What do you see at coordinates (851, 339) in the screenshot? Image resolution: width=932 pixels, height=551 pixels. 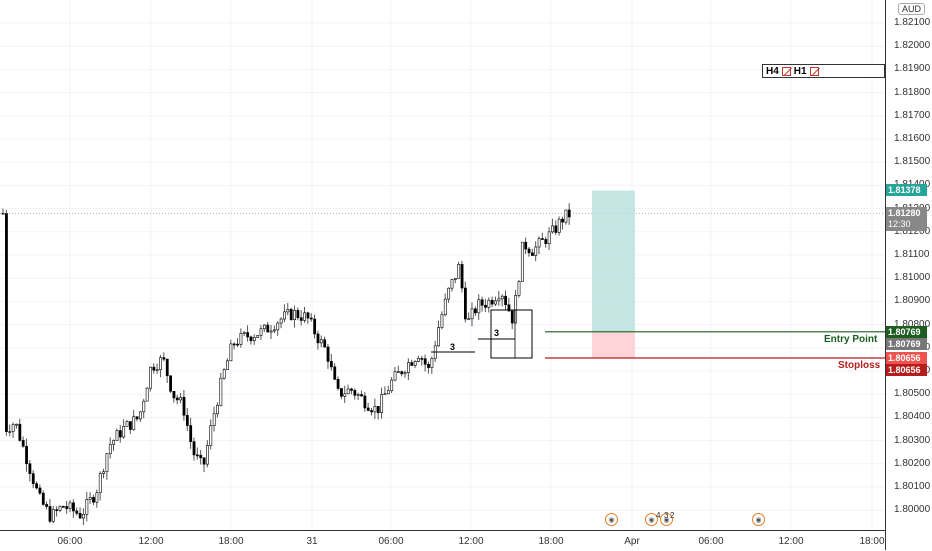 I see `entry-point-label: Entry Point` at bounding box center [851, 339].